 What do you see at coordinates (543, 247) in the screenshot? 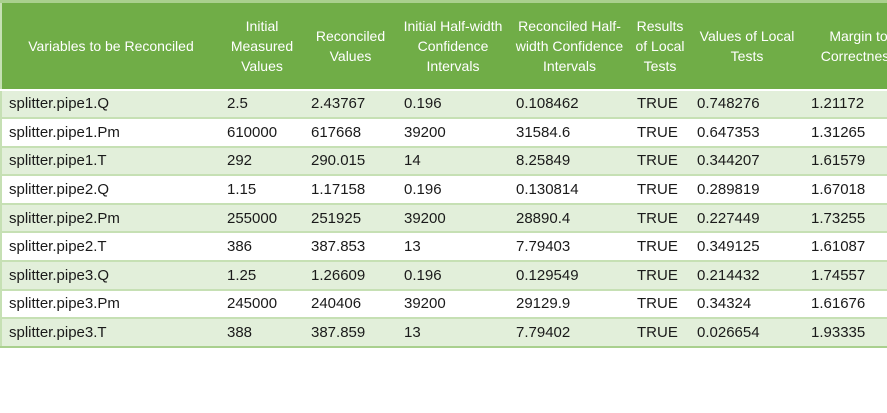
I see `cell-reconciled_halfwidth: 7.79403` at bounding box center [543, 247].